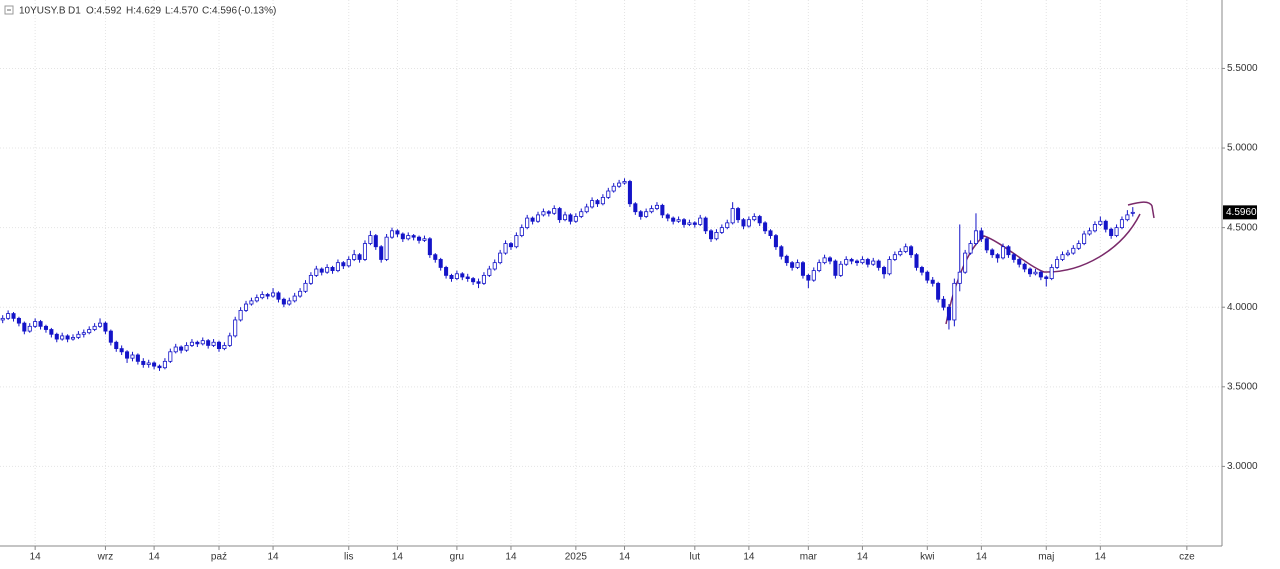 The image size is (1280, 569). Describe the element at coordinates (42, 11) in the screenshot. I see `symbol: 10YUSY.B` at that location.